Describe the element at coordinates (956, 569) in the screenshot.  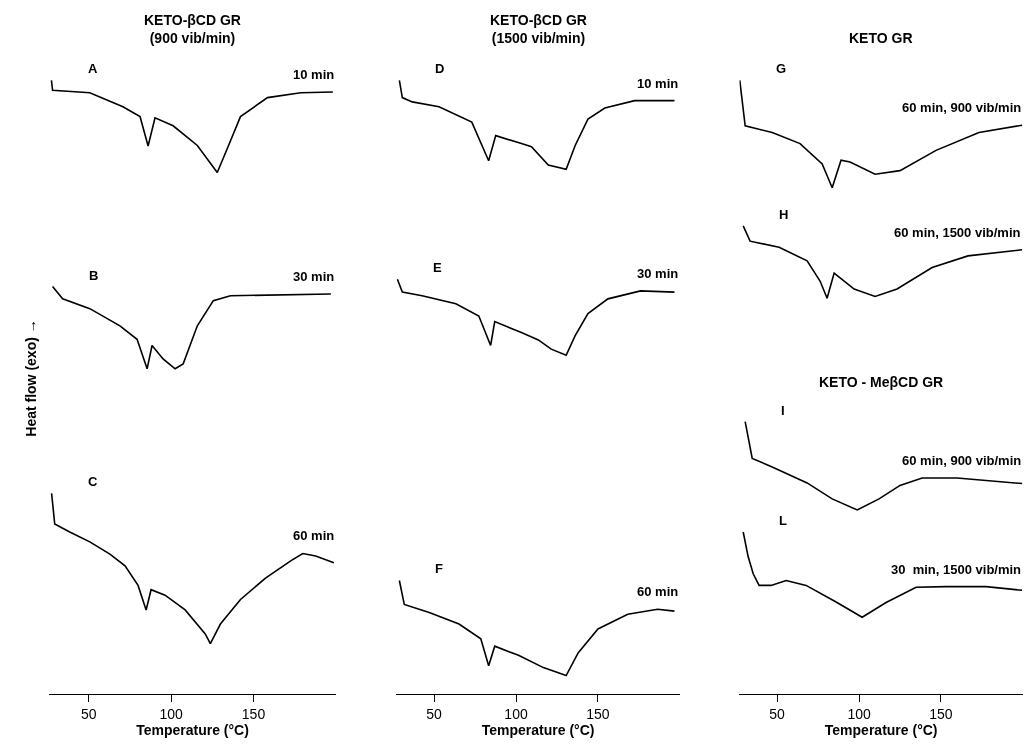
I see `annotation: 30 min, 1500 vib/min` at that location.